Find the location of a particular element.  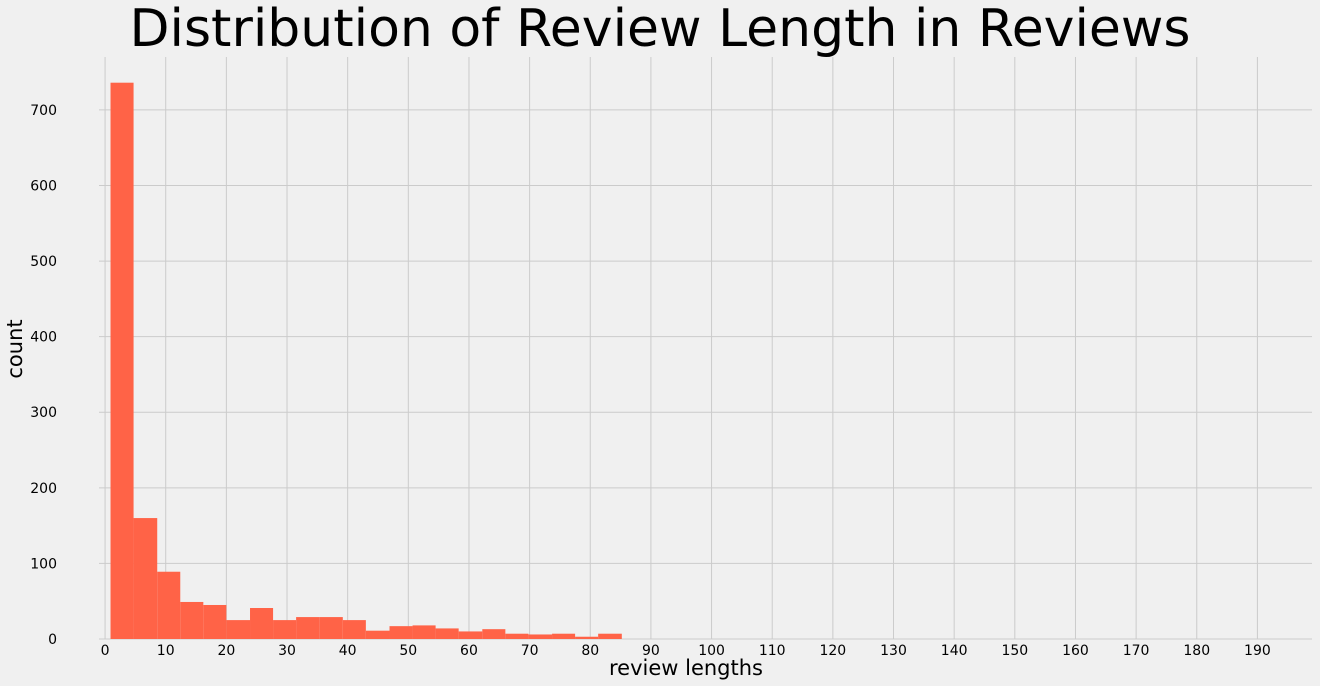

x-tick-label: 160 is located at coordinates (1075, 651).